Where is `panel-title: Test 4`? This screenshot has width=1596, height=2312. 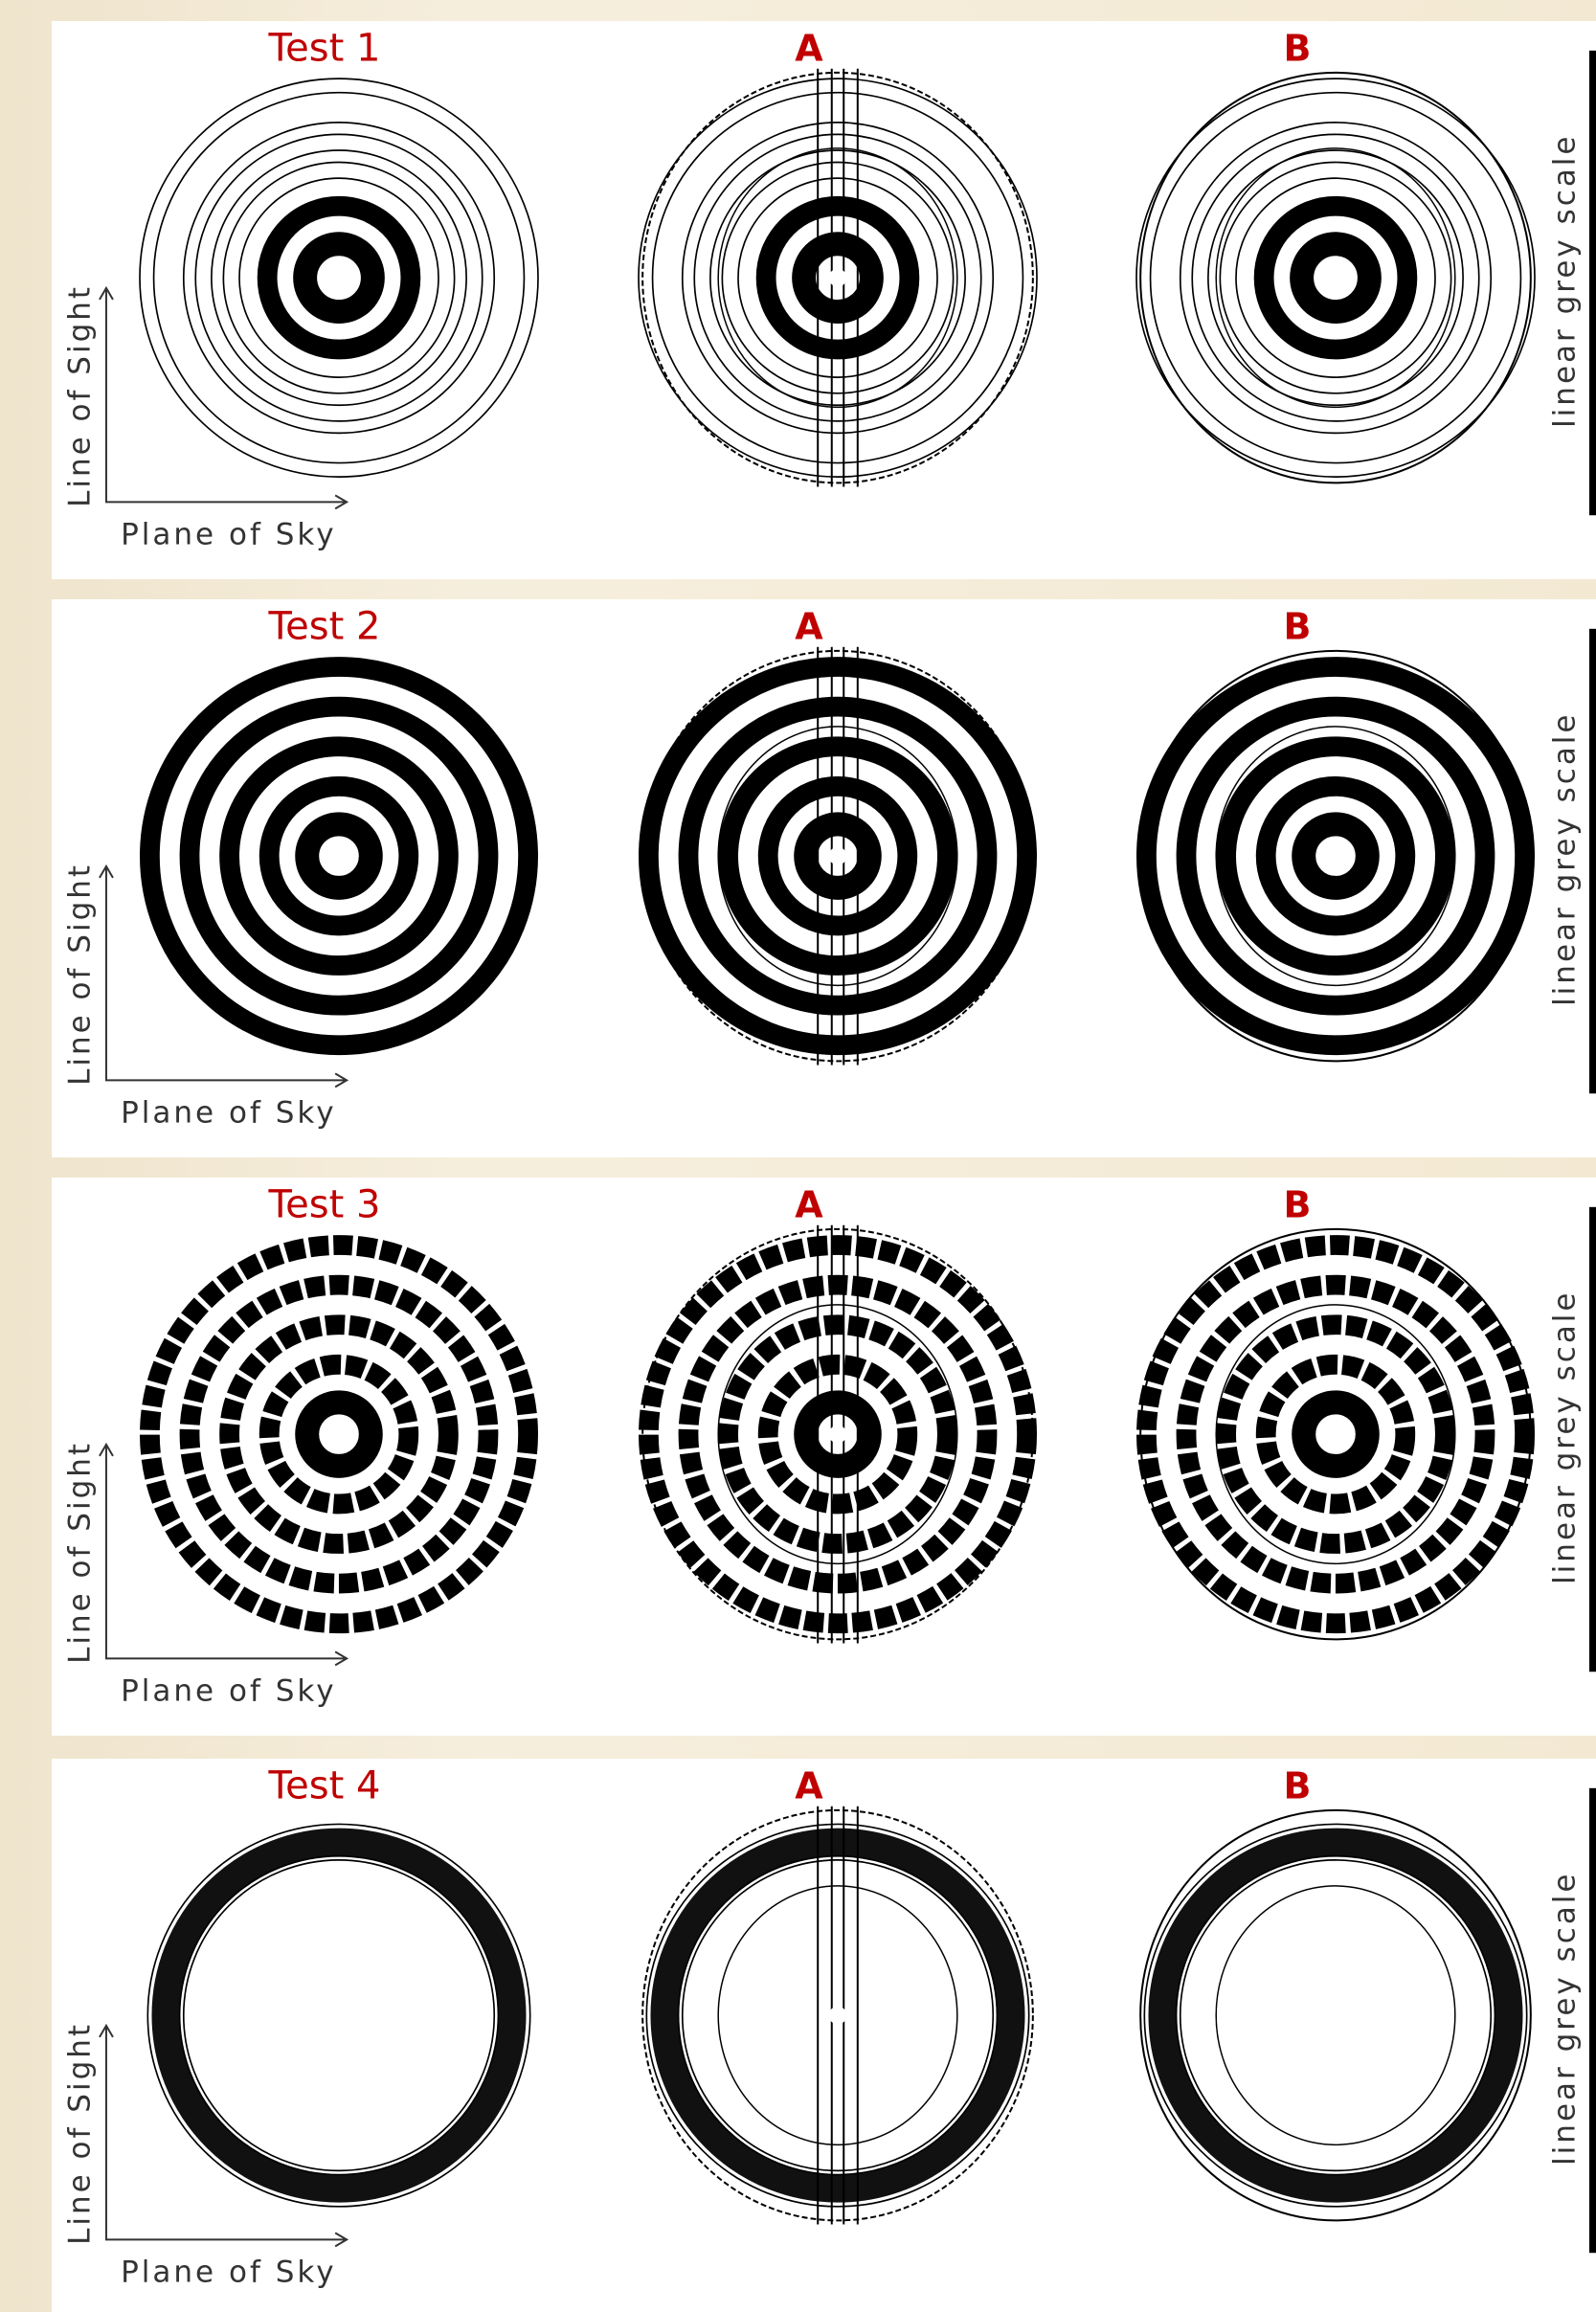 panel-title: Test 4 is located at coordinates (324, 1786).